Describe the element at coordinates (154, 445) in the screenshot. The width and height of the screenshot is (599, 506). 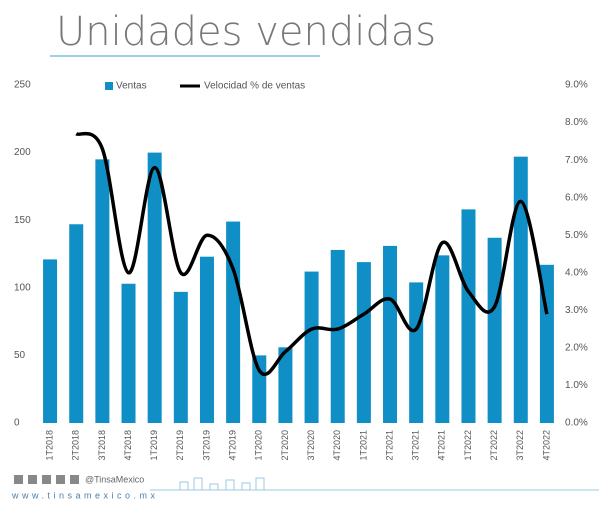
I see `x-tick-label: 1T2019` at that location.